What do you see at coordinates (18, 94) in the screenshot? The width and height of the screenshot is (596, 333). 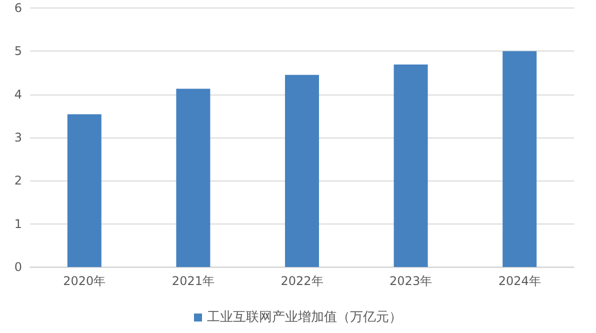 I see `y-tick-label: 4` at bounding box center [18, 94].